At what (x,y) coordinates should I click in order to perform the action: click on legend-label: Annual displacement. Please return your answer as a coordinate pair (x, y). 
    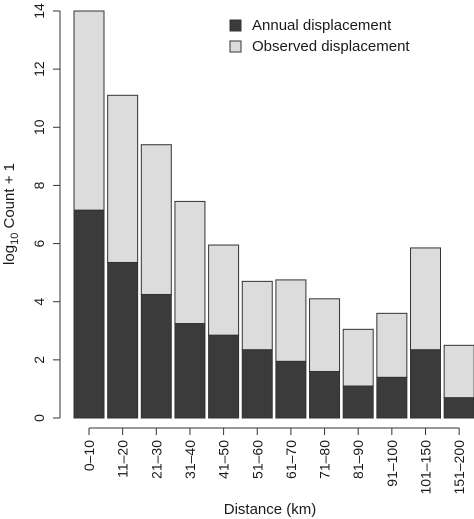
    Looking at the image, I should click on (322, 25).